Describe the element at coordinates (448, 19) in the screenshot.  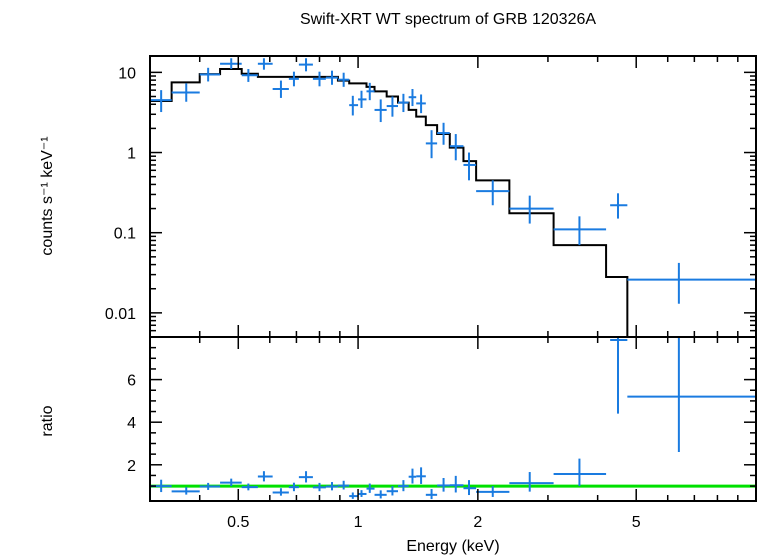
I see `chart-title: Swift-XRT WT spectrum of GRB 120326A` at that location.